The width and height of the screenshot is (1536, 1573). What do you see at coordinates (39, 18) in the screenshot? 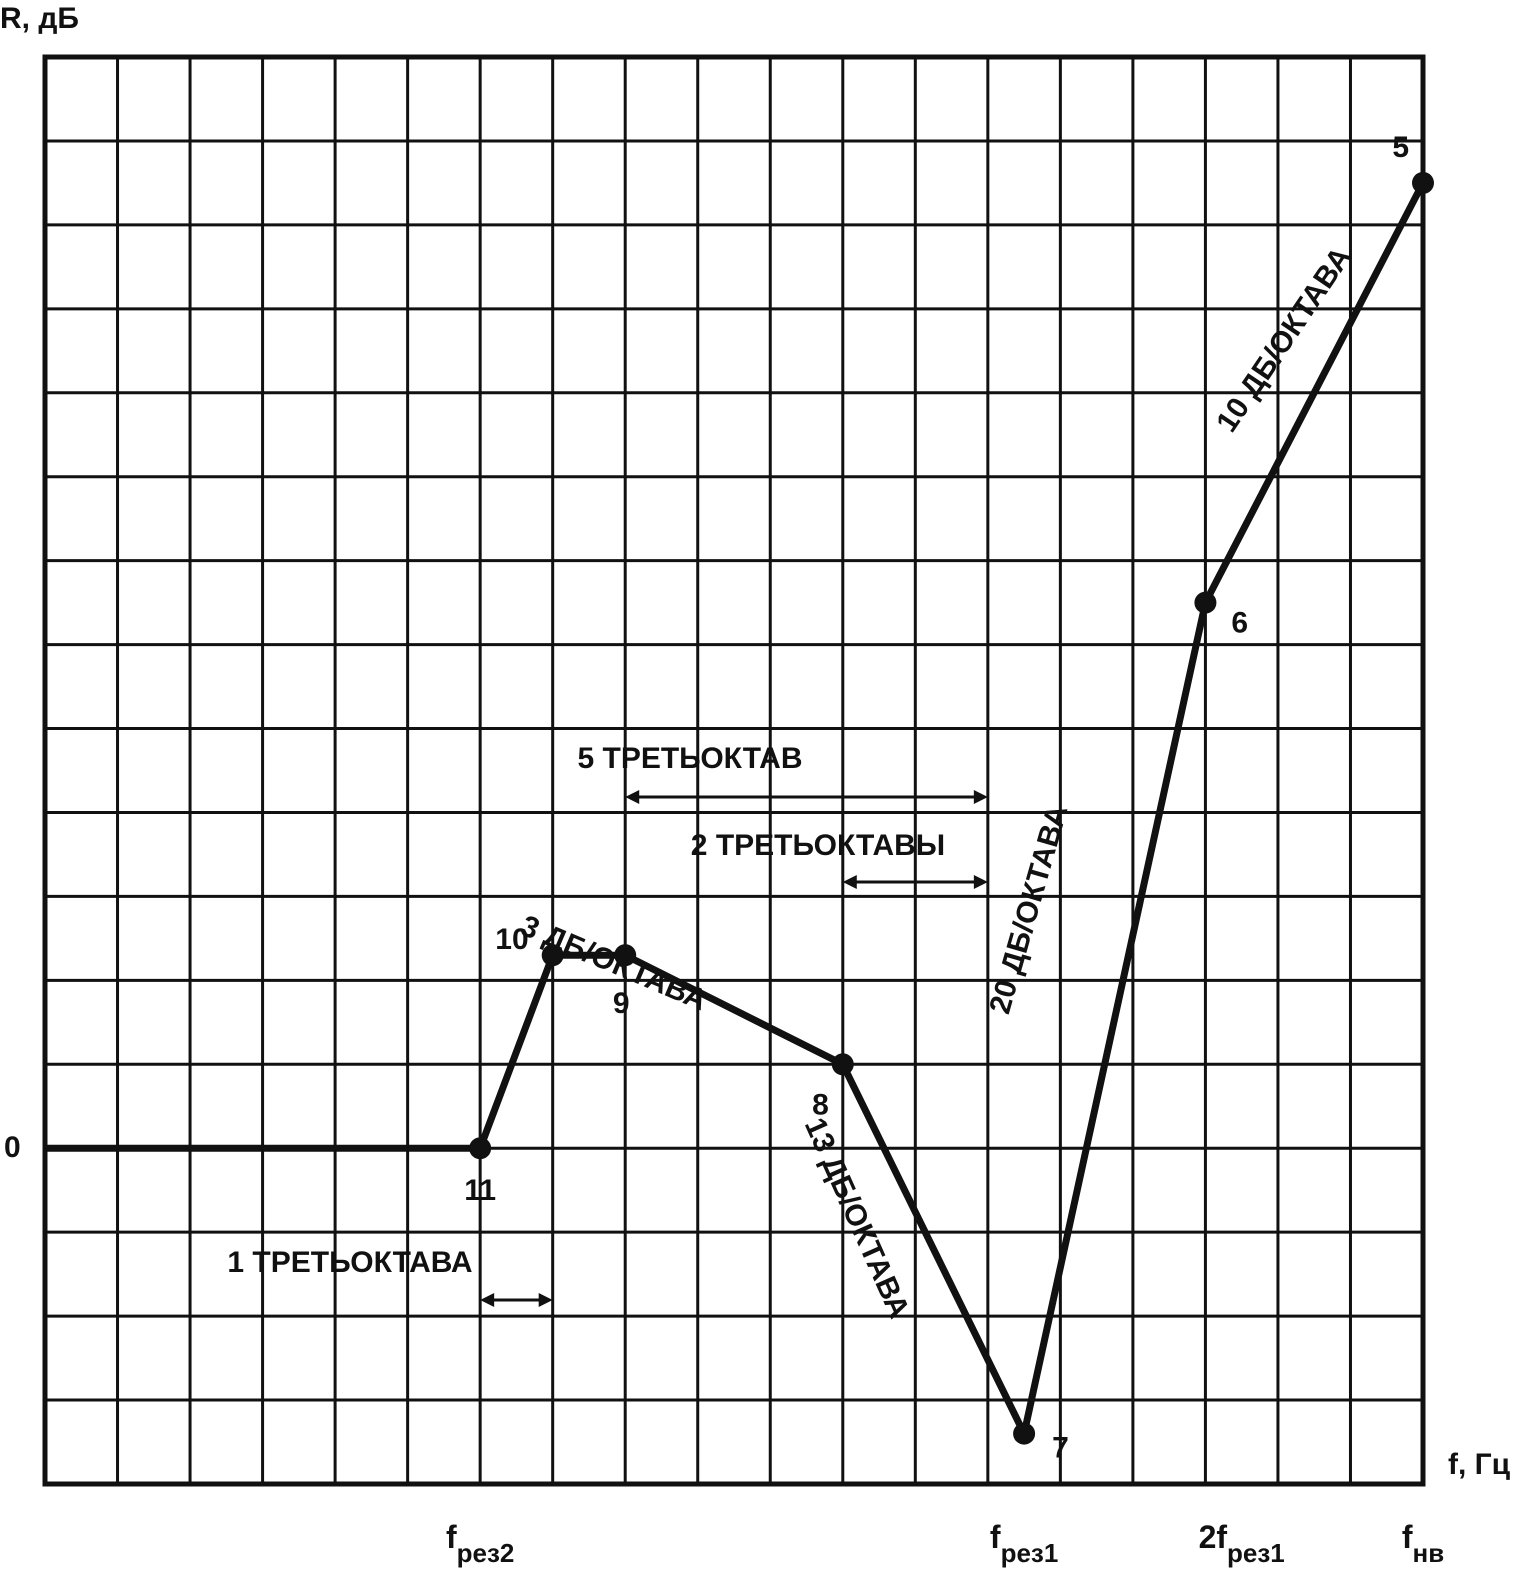
I see `y-axis-label: R, дБ` at bounding box center [39, 18].